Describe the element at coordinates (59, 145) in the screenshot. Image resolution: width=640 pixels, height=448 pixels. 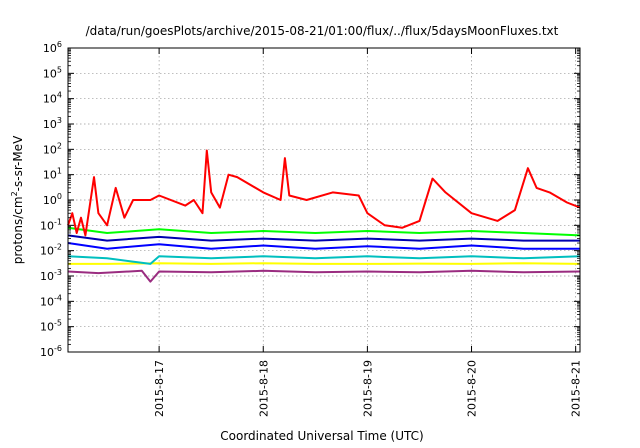
I see `y-tick-exp: 2` at that location.